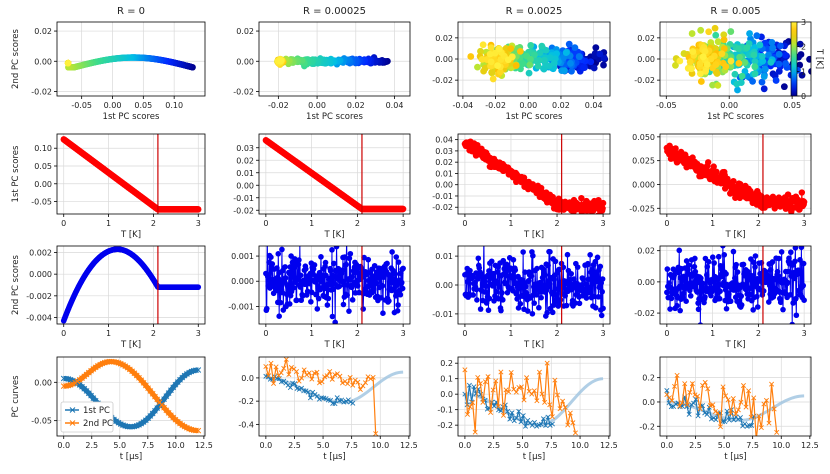  Describe the element at coordinates (323, 445) in the screenshot. I see `x-tick-label: 5.0` at that location.